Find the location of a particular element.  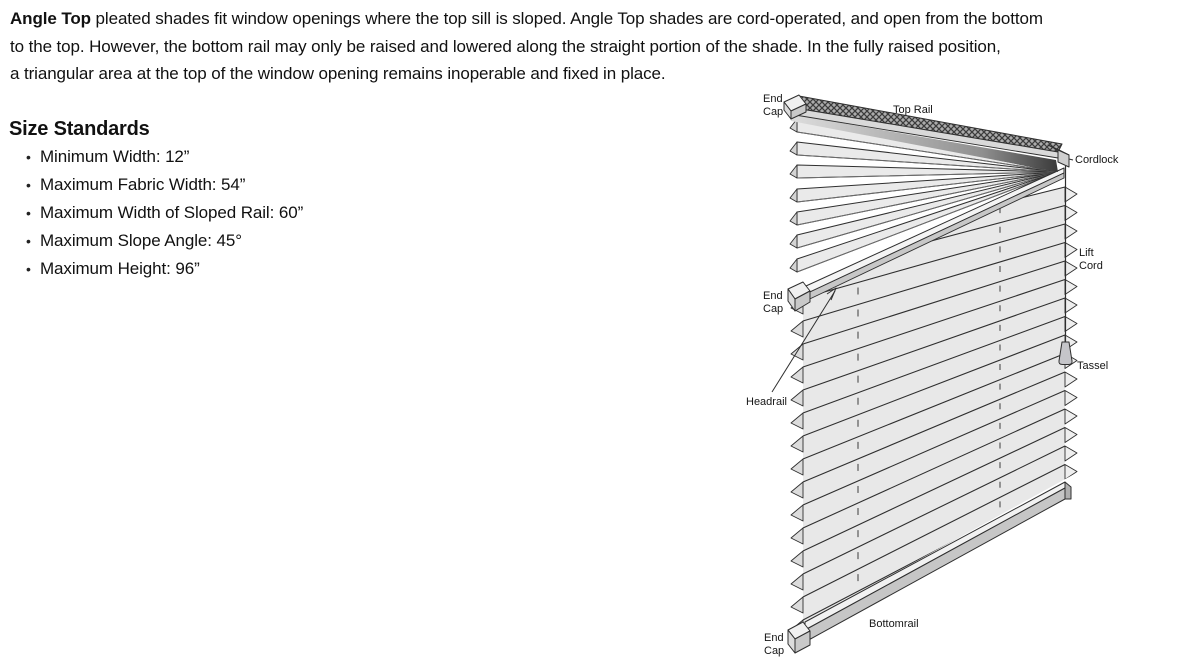

top-rail is located at coordinates (923, 126).